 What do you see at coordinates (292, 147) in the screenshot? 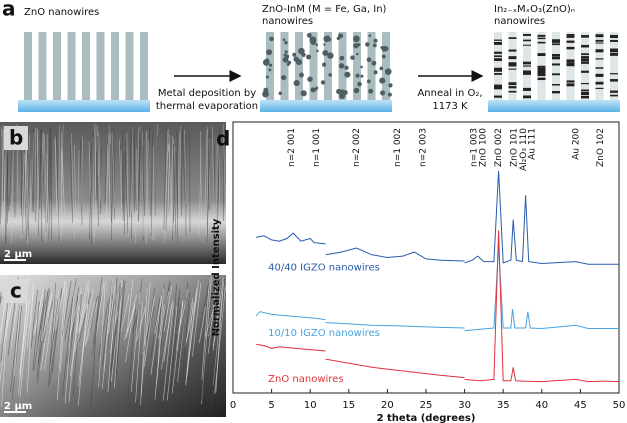
I see `peak-label: n=2 001` at bounding box center [292, 147].